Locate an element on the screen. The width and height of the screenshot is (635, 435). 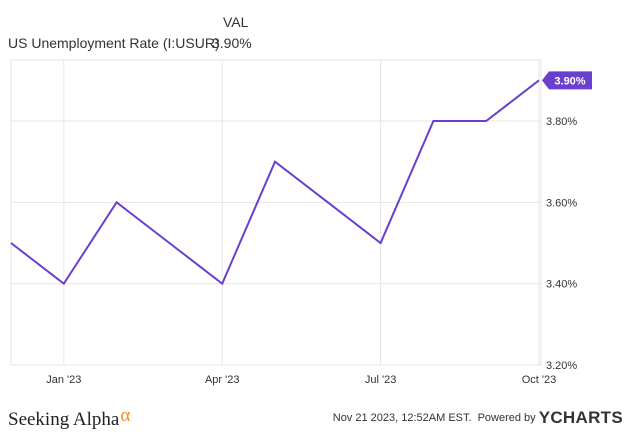
y-tick-label: 3.80% is located at coordinates (561, 122).